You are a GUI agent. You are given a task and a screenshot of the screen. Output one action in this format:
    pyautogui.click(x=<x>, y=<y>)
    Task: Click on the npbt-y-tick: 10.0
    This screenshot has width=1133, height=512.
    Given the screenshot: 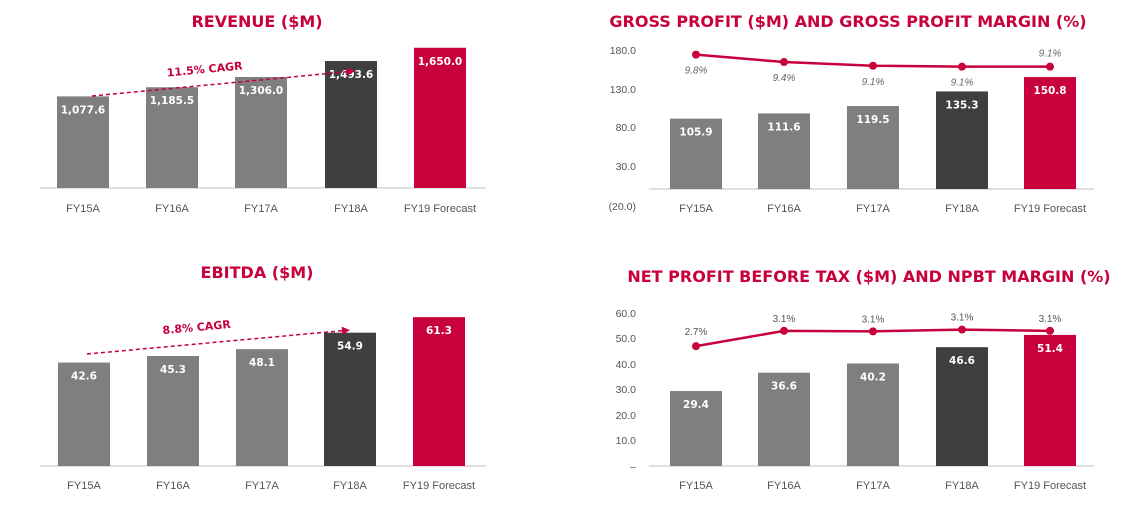 What is the action you would take?
    pyautogui.click(x=626, y=441)
    